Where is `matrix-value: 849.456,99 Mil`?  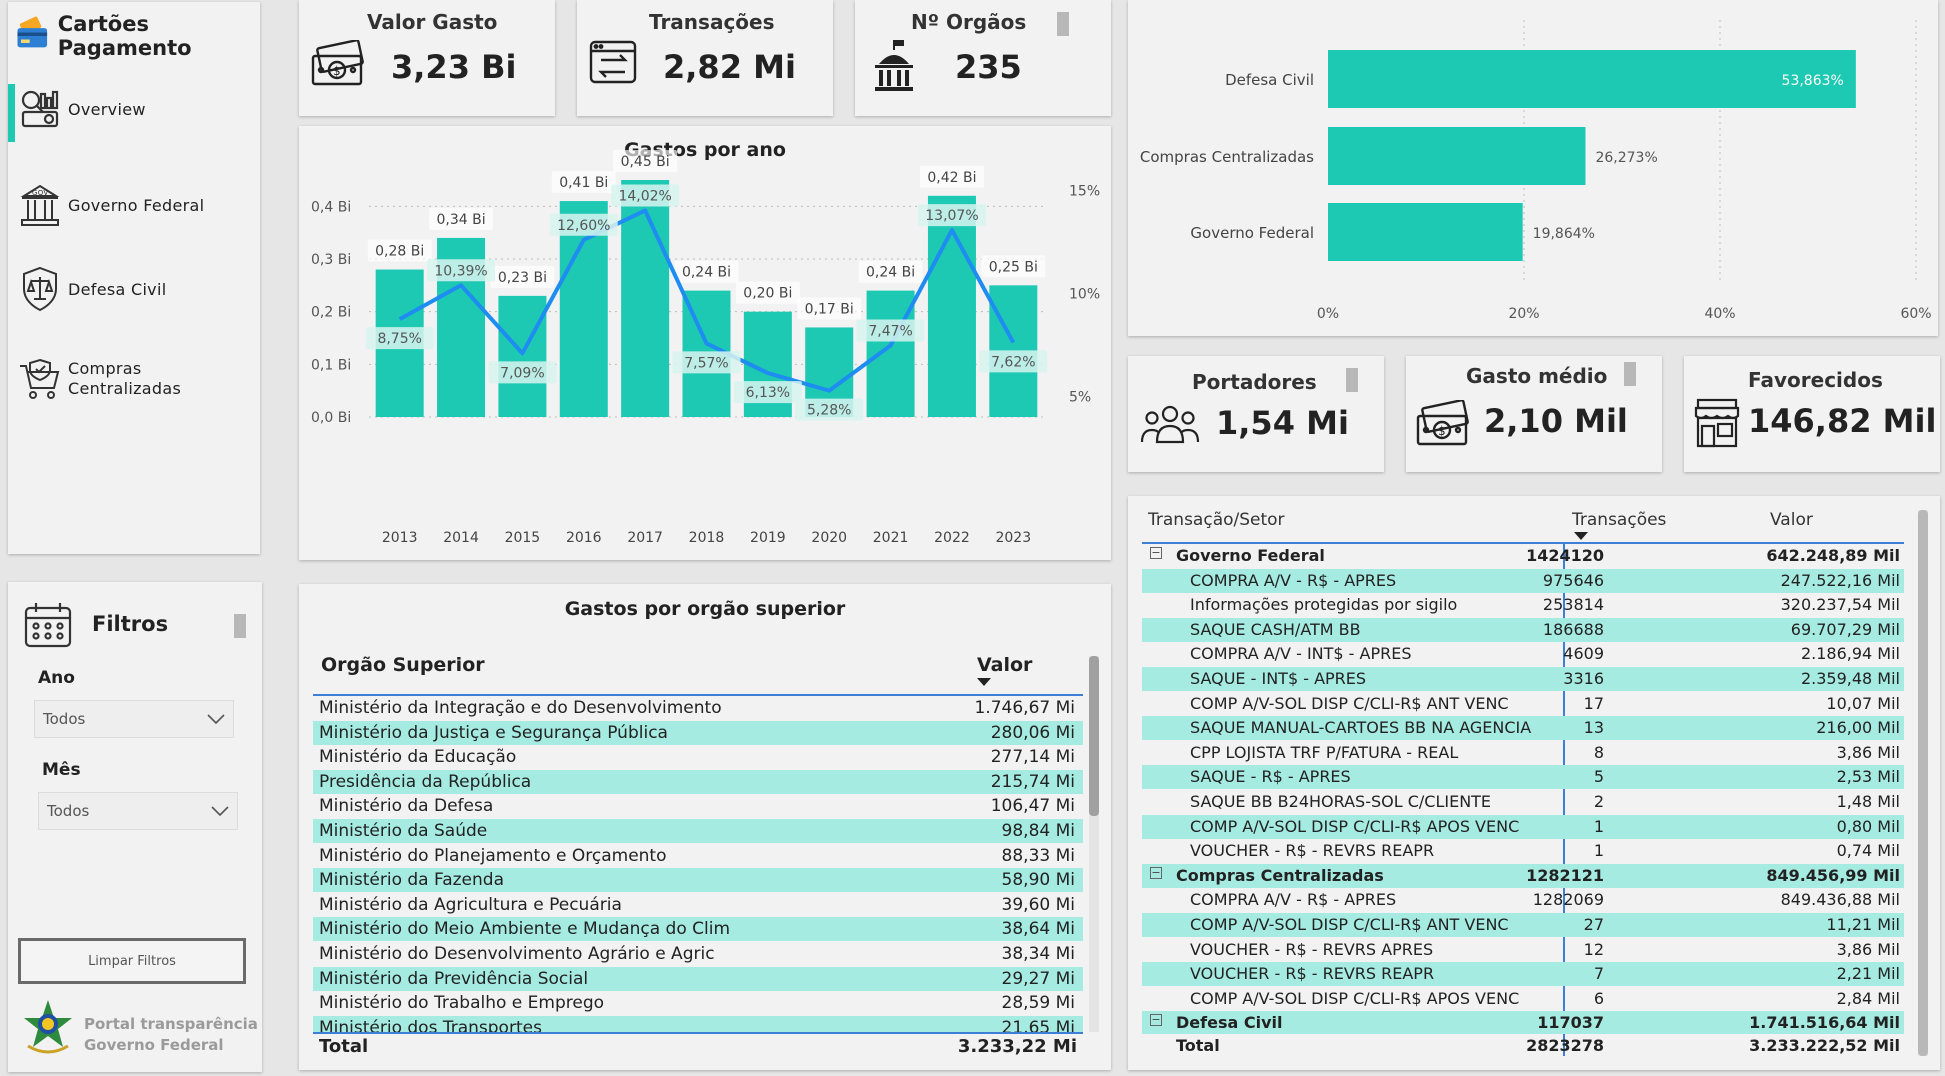 matrix-value: 849.456,99 Mil is located at coordinates (1833, 875).